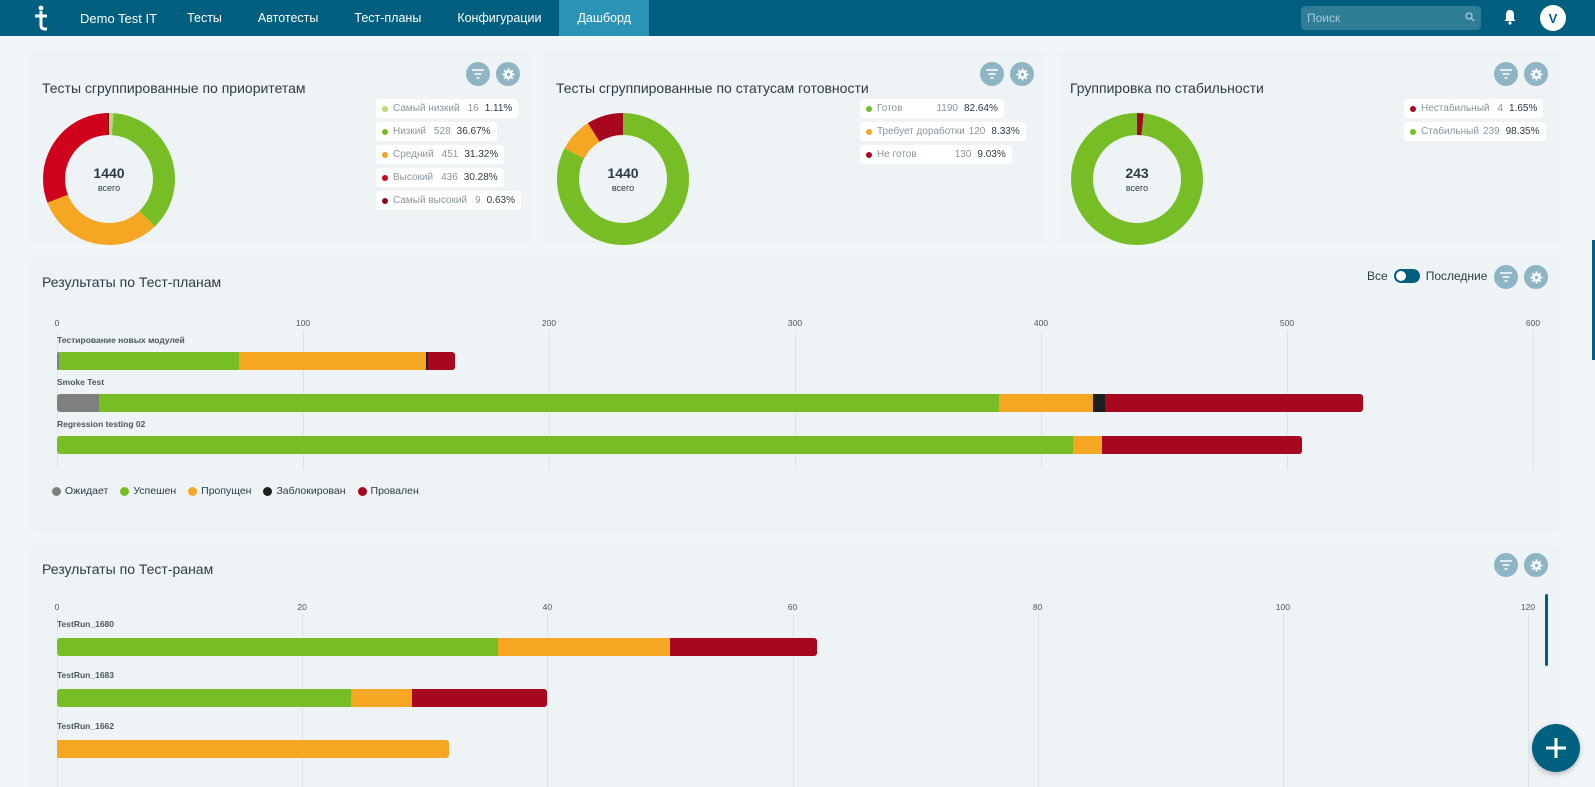  I want to click on legend-blocked: Заблокирован, so click(304, 491).